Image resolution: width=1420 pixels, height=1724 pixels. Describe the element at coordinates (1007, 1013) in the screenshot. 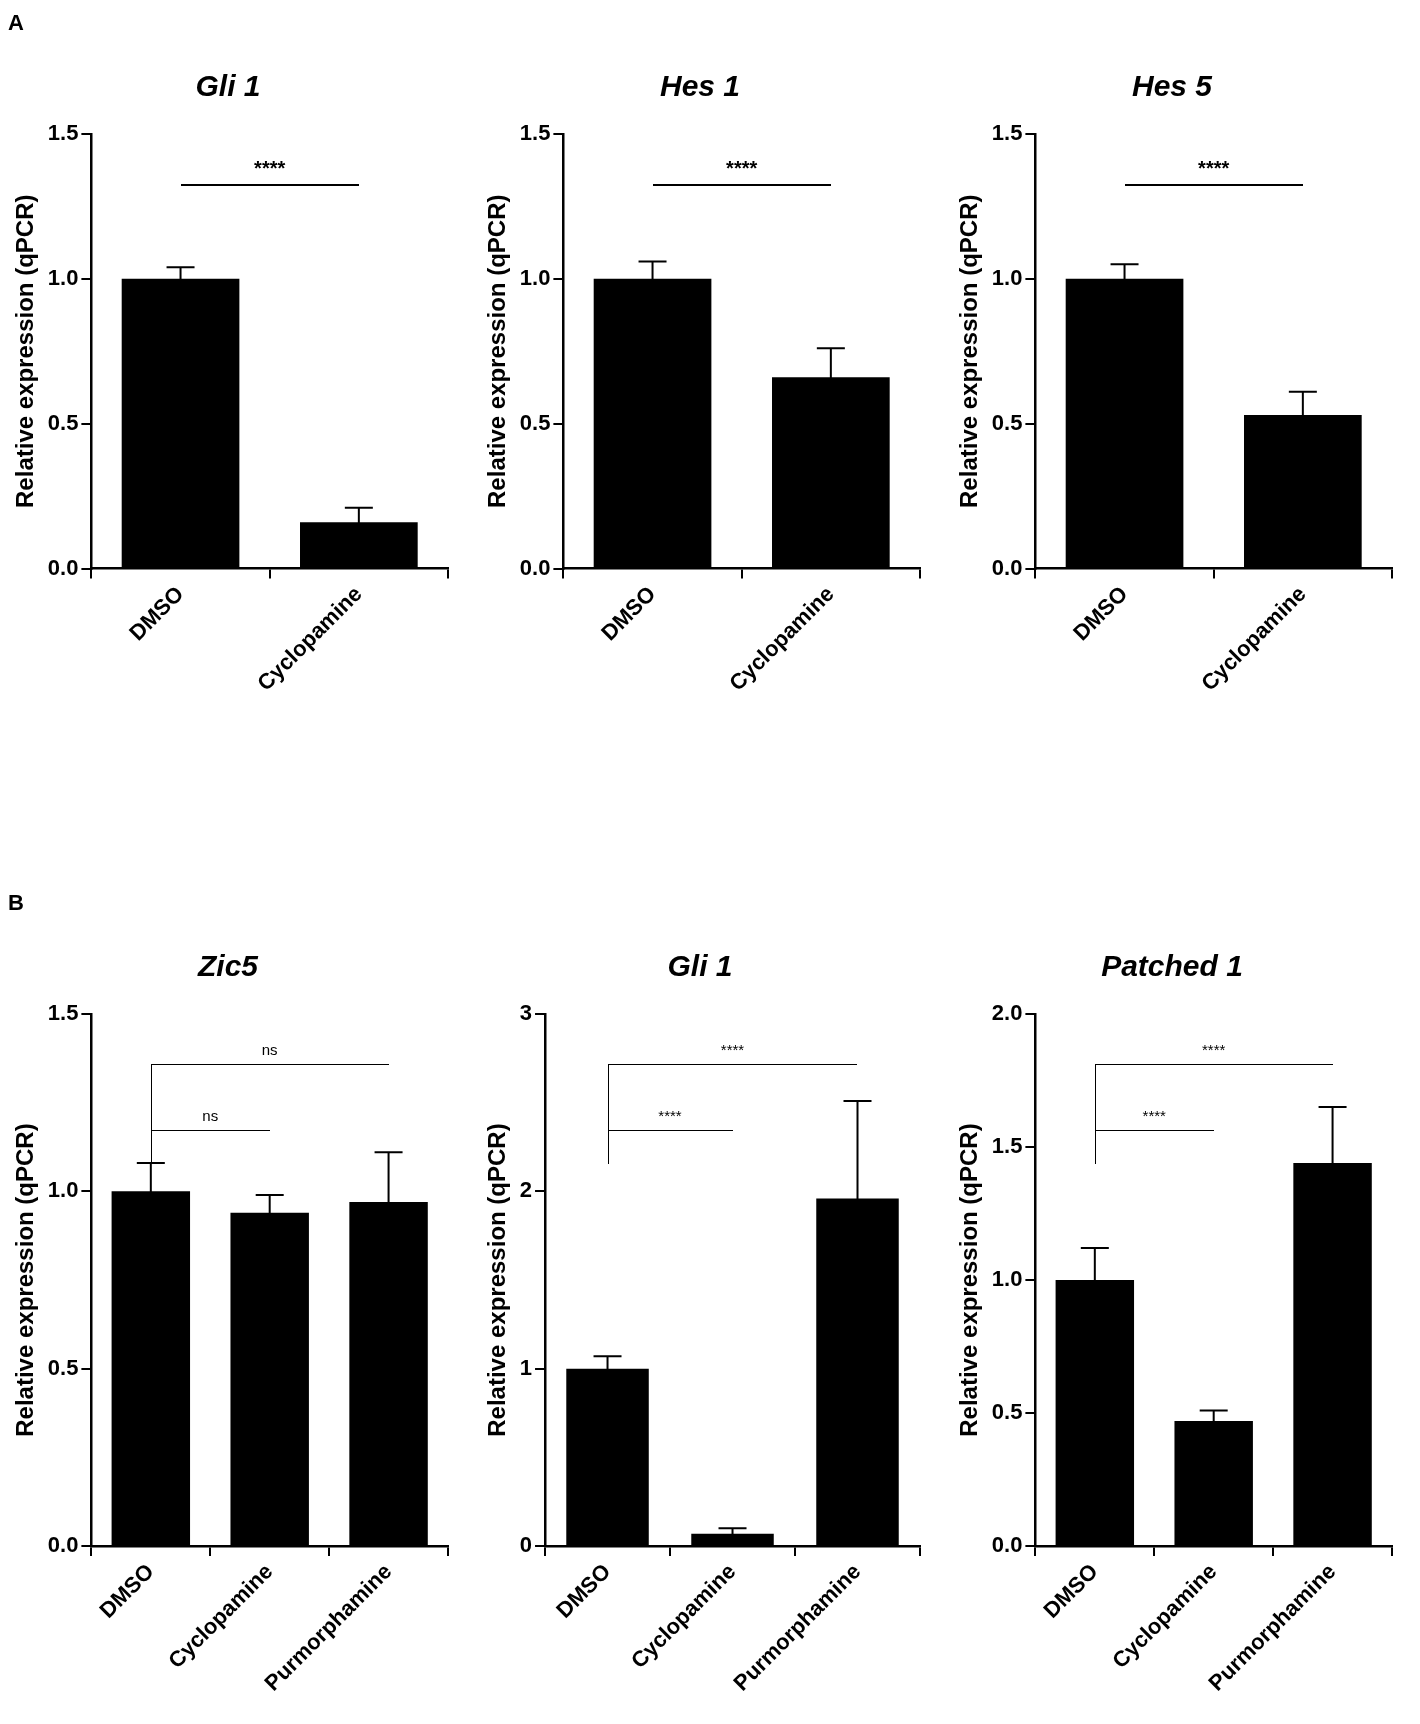

I see `y-tick-label: 2.0` at that location.